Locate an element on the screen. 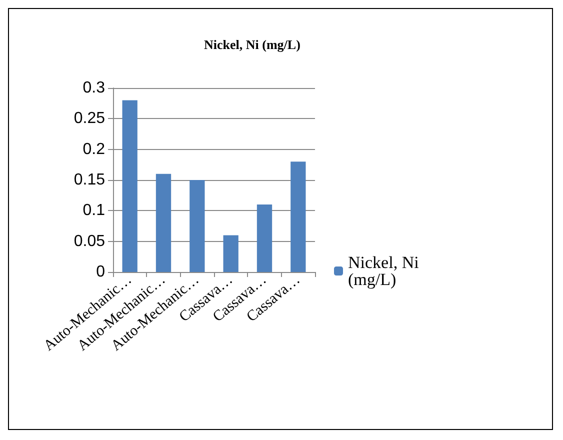  legend-label: Nickel, Ni (mg/L) is located at coordinates (386, 271).